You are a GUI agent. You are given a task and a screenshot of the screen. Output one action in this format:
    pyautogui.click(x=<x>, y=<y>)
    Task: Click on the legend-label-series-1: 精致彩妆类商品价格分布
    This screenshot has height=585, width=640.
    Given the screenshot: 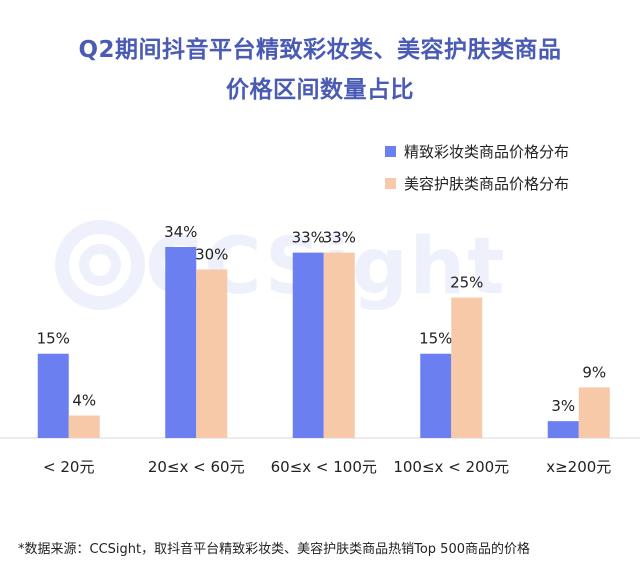 What is the action you would take?
    pyautogui.click(x=487, y=151)
    